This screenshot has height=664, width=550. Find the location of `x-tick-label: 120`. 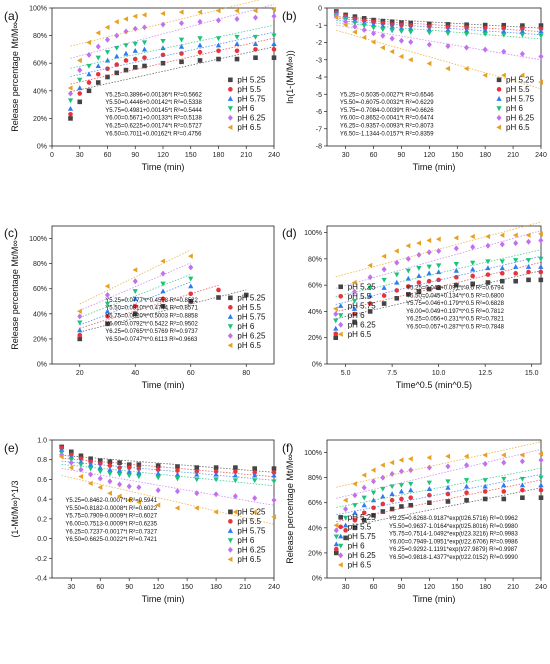

x-tick-label: 120 is located at coordinates (430, 587).